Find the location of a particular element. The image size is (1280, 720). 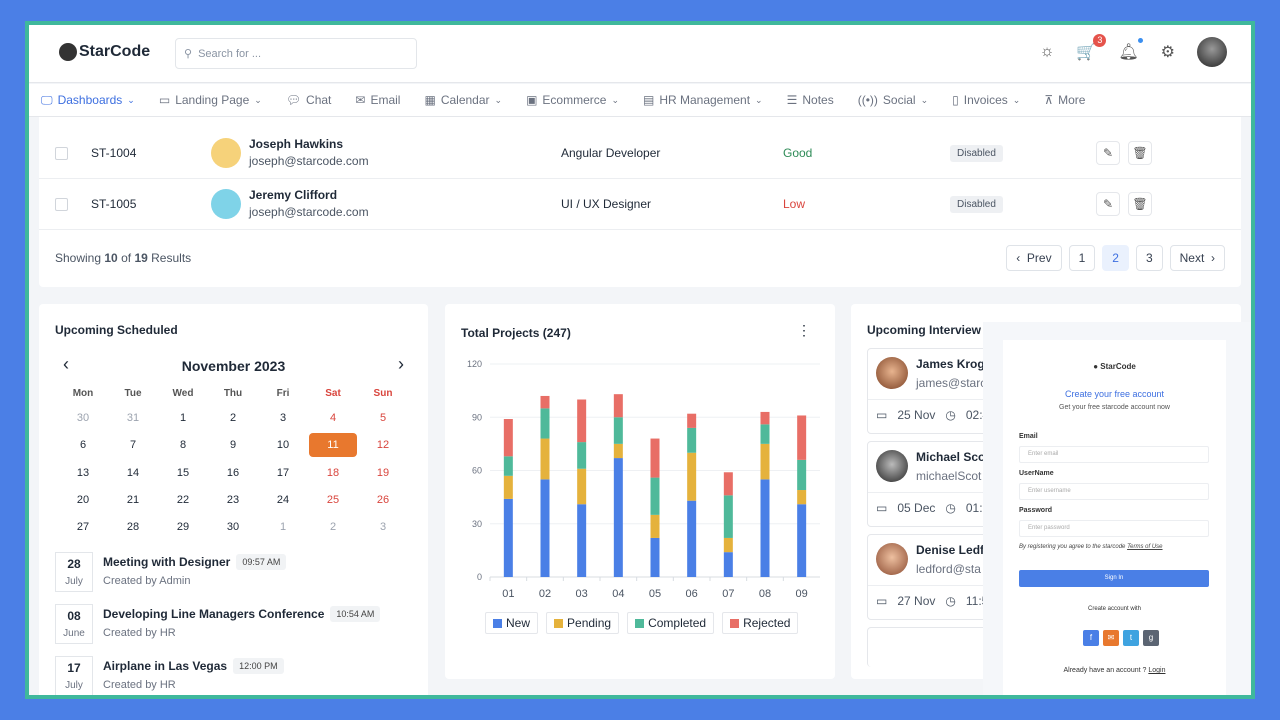

next-month-icon: › is located at coordinates (401, 364).